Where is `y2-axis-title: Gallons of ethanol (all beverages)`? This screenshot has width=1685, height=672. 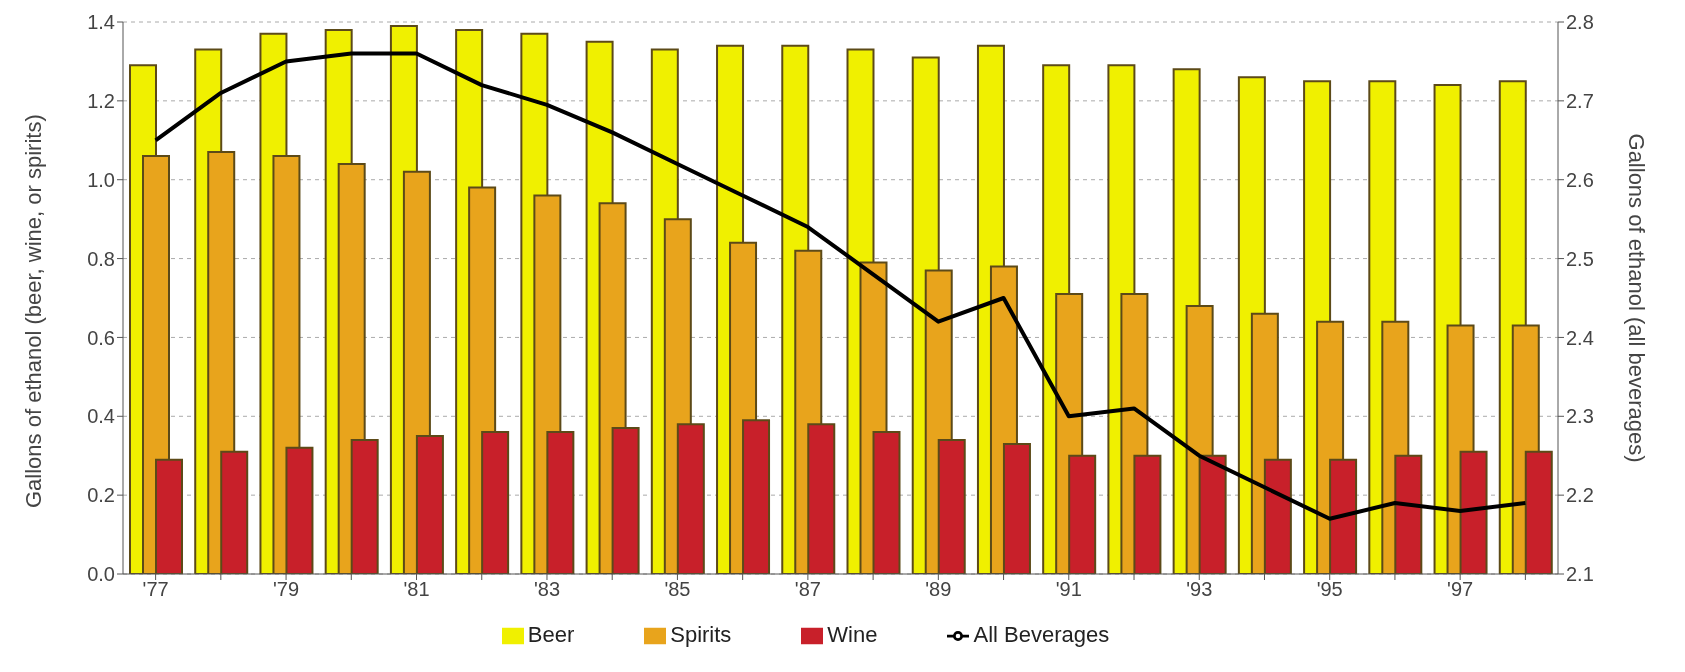
y2-axis-title: Gallons of ethanol (all beverages) is located at coordinates (1637, 298).